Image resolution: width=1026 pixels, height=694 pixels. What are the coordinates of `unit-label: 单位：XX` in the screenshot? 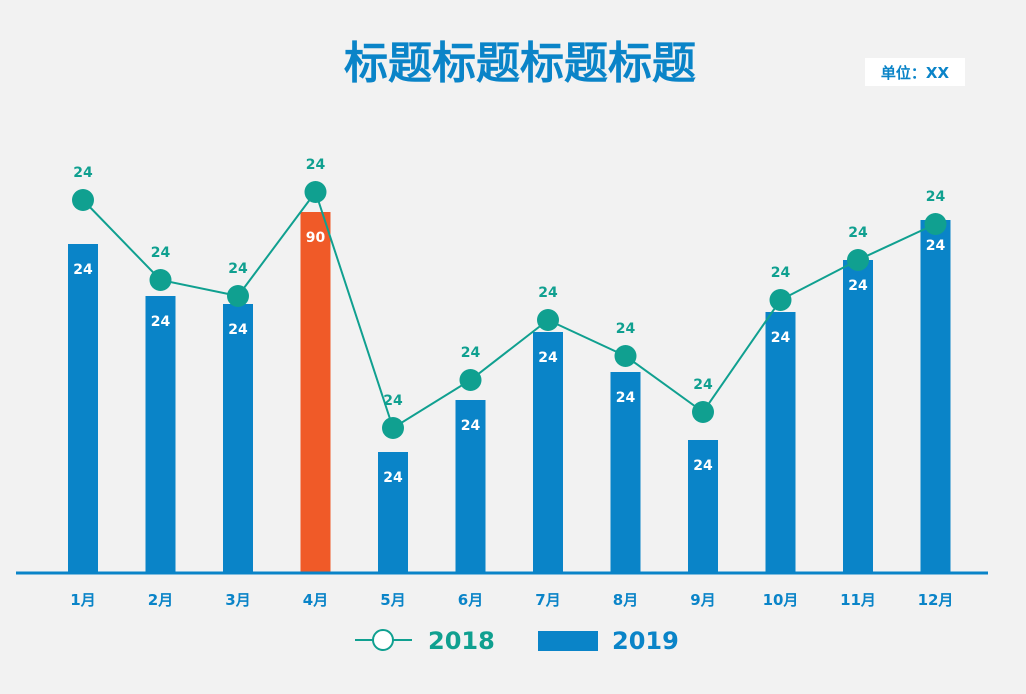 It's located at (915, 73).